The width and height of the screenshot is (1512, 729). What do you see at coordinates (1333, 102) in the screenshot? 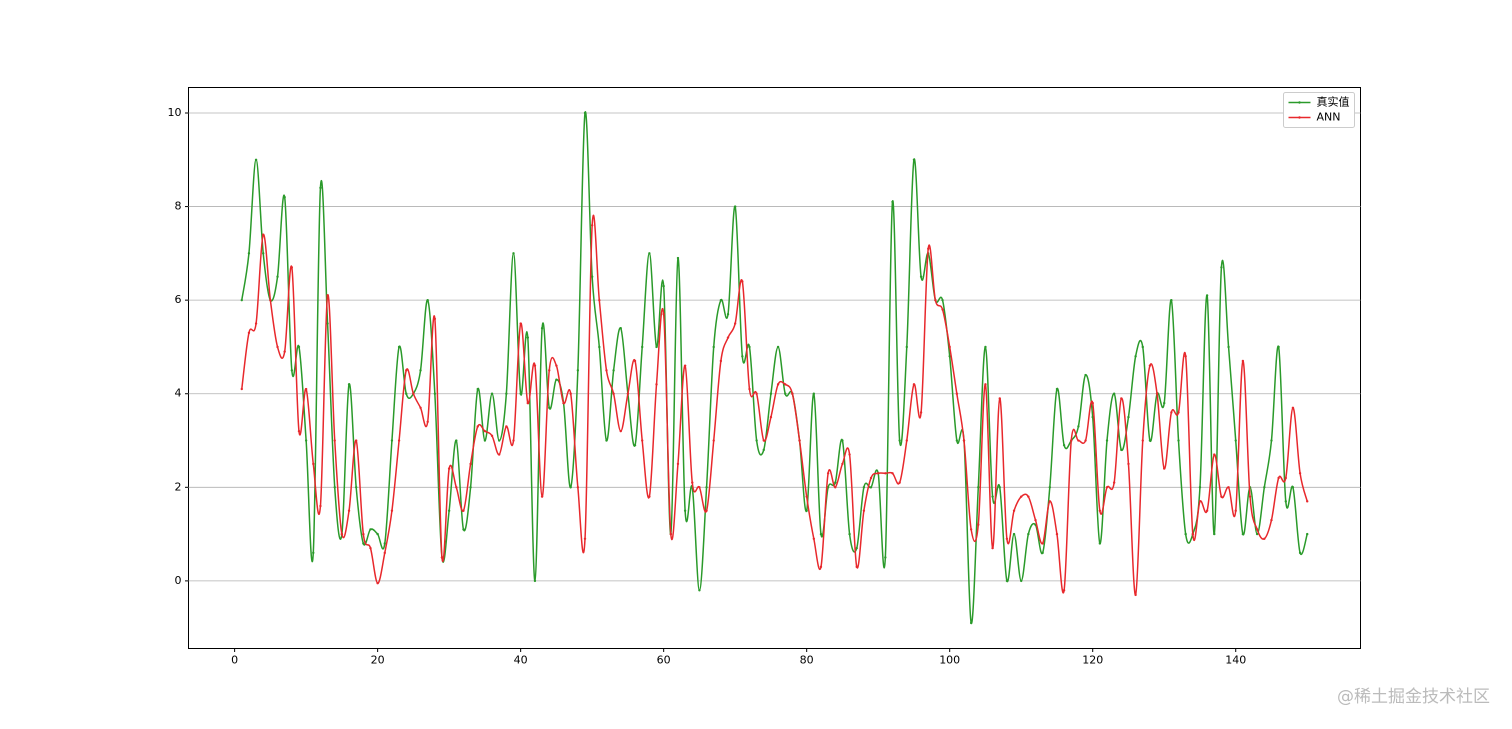
I see `legend-label: 真实值` at bounding box center [1333, 102].